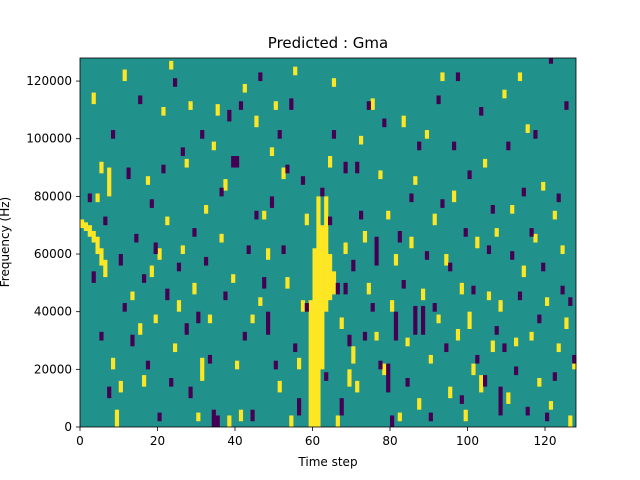 The height and width of the screenshot is (480, 640). I want to click on y-axis: 0 20000 40000 60000 80000 100000 120000, so click(53, 254).